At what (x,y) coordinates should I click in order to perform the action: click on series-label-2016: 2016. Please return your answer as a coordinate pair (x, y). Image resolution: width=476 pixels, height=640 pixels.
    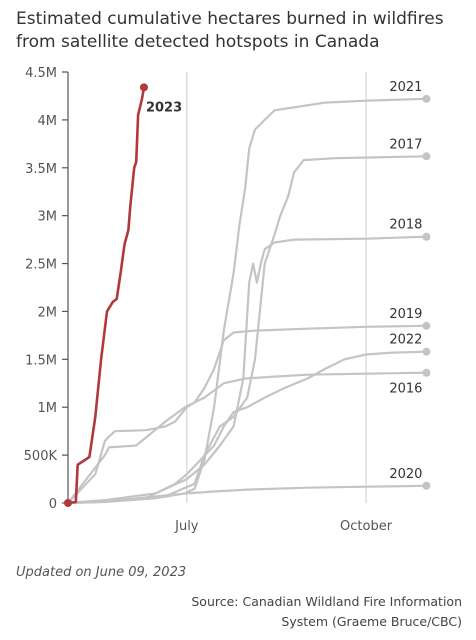
    Looking at the image, I should click on (405, 389).